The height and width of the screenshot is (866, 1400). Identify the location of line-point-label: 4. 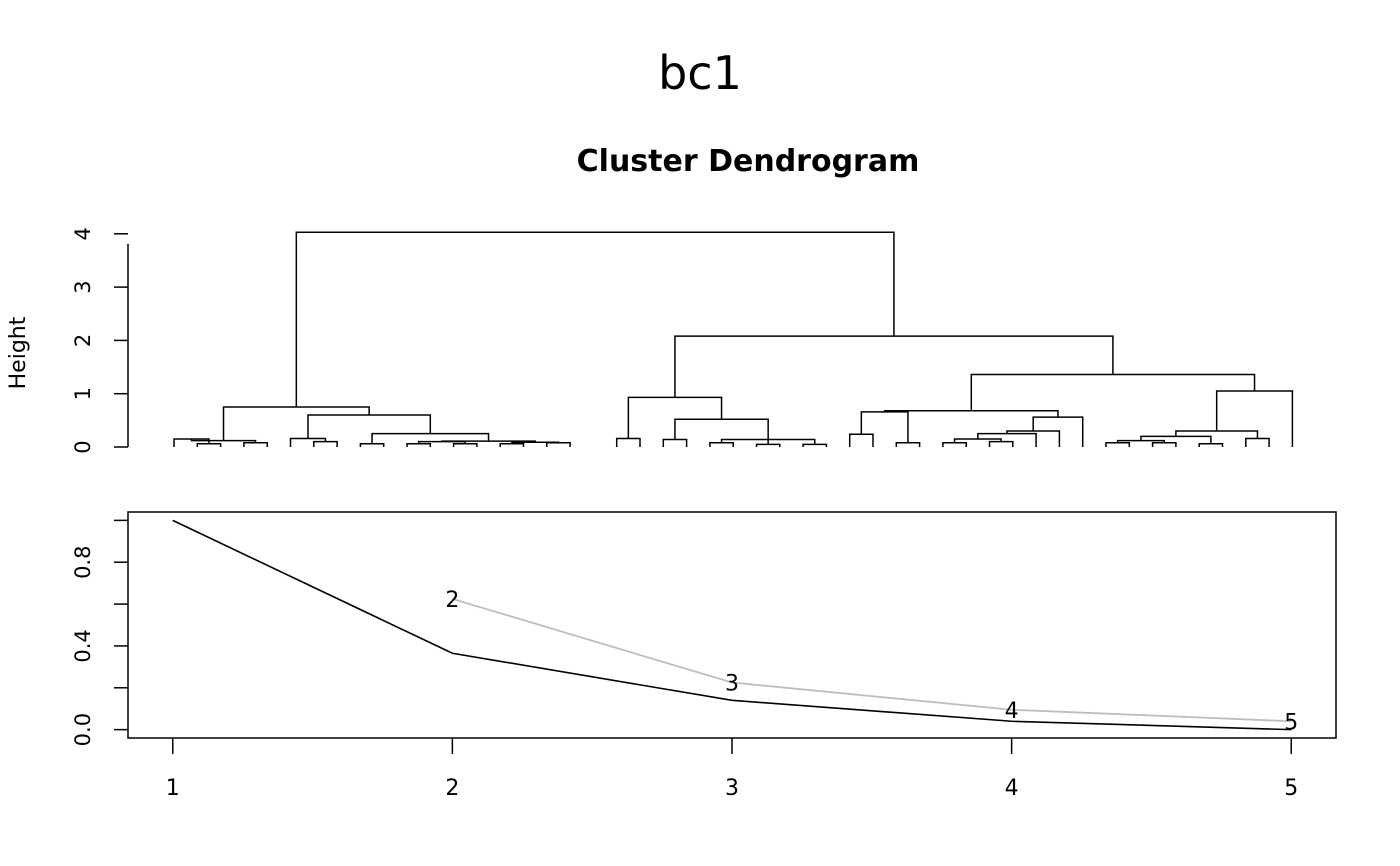
(1012, 711).